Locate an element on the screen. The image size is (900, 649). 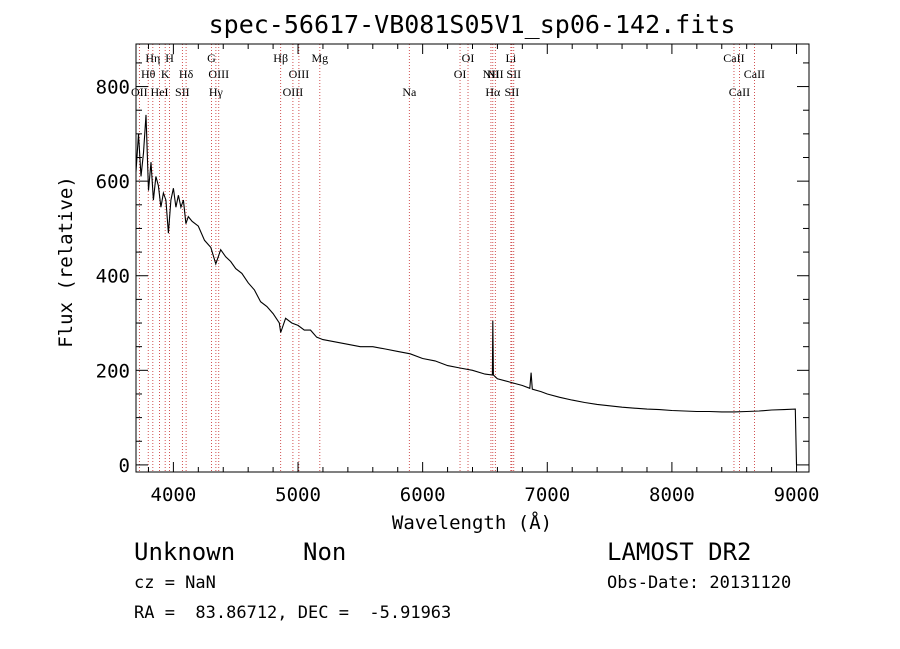
line-label: OII is located at coordinates (139, 92).